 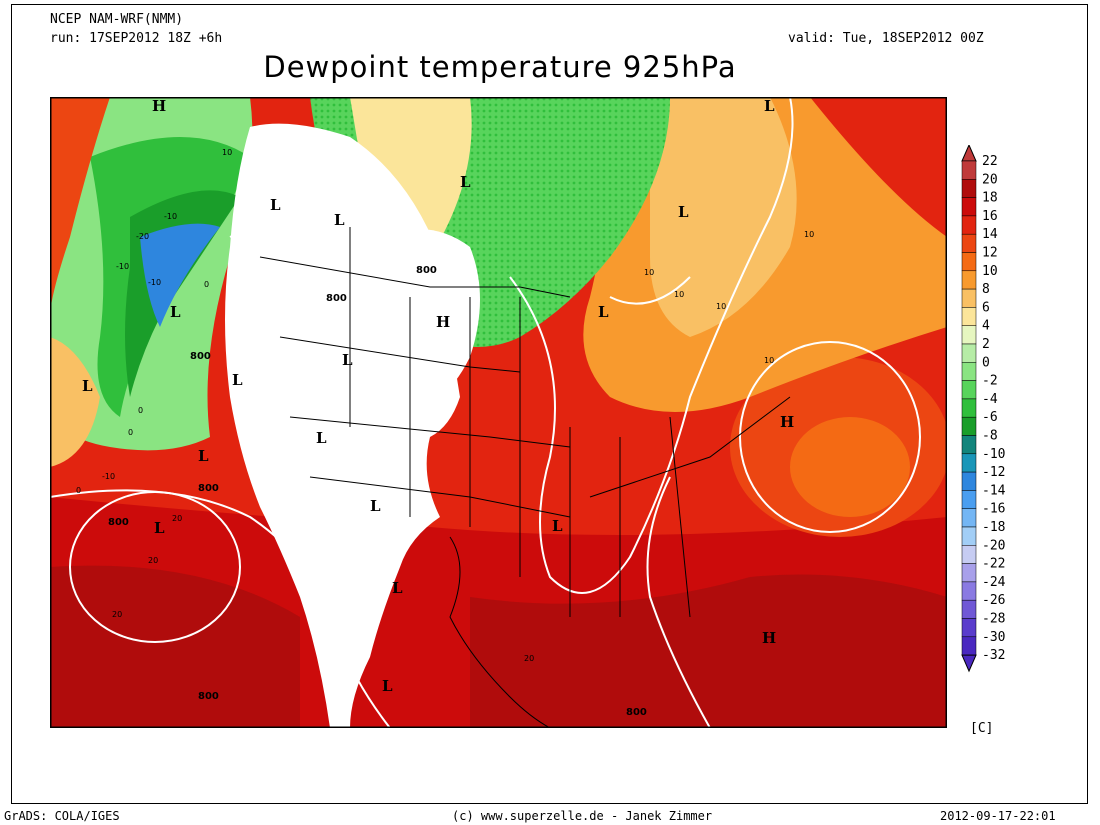 I want to click on colorbar-level-label: -26, so click(x=993, y=600).